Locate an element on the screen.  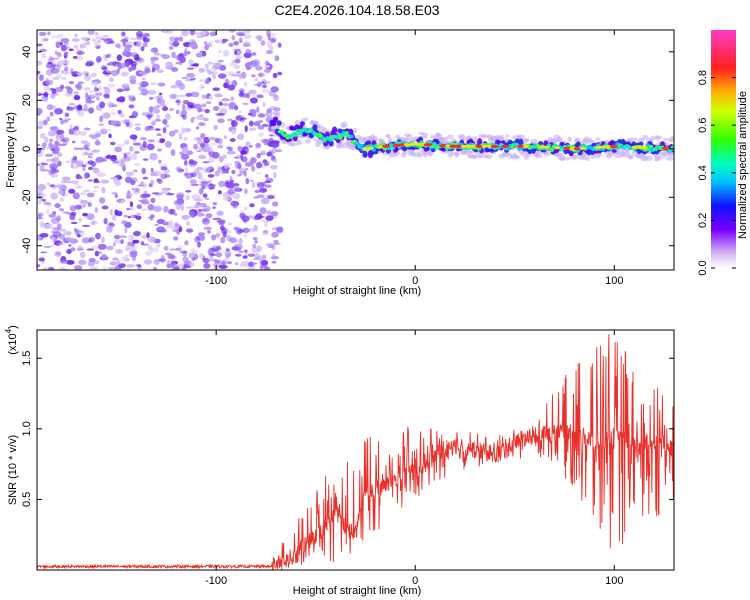
spectrogram-x-tick-label: 100 is located at coordinates (614, 281).